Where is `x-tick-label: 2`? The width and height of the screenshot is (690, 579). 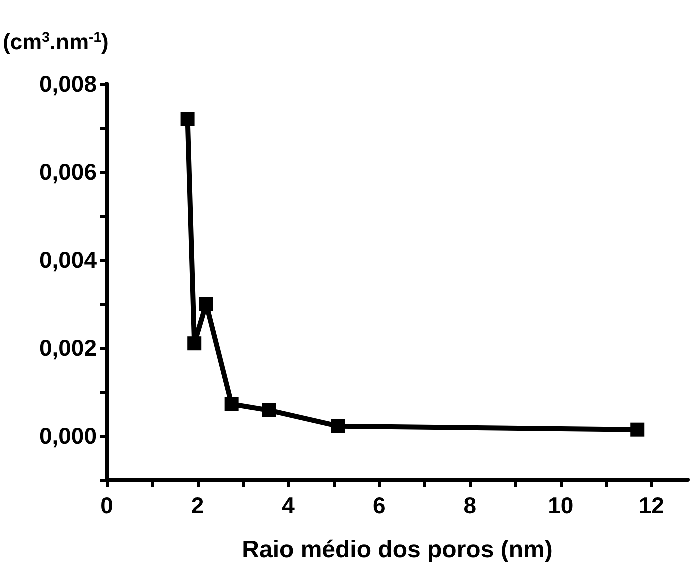 x-tick-label: 2 is located at coordinates (197, 505).